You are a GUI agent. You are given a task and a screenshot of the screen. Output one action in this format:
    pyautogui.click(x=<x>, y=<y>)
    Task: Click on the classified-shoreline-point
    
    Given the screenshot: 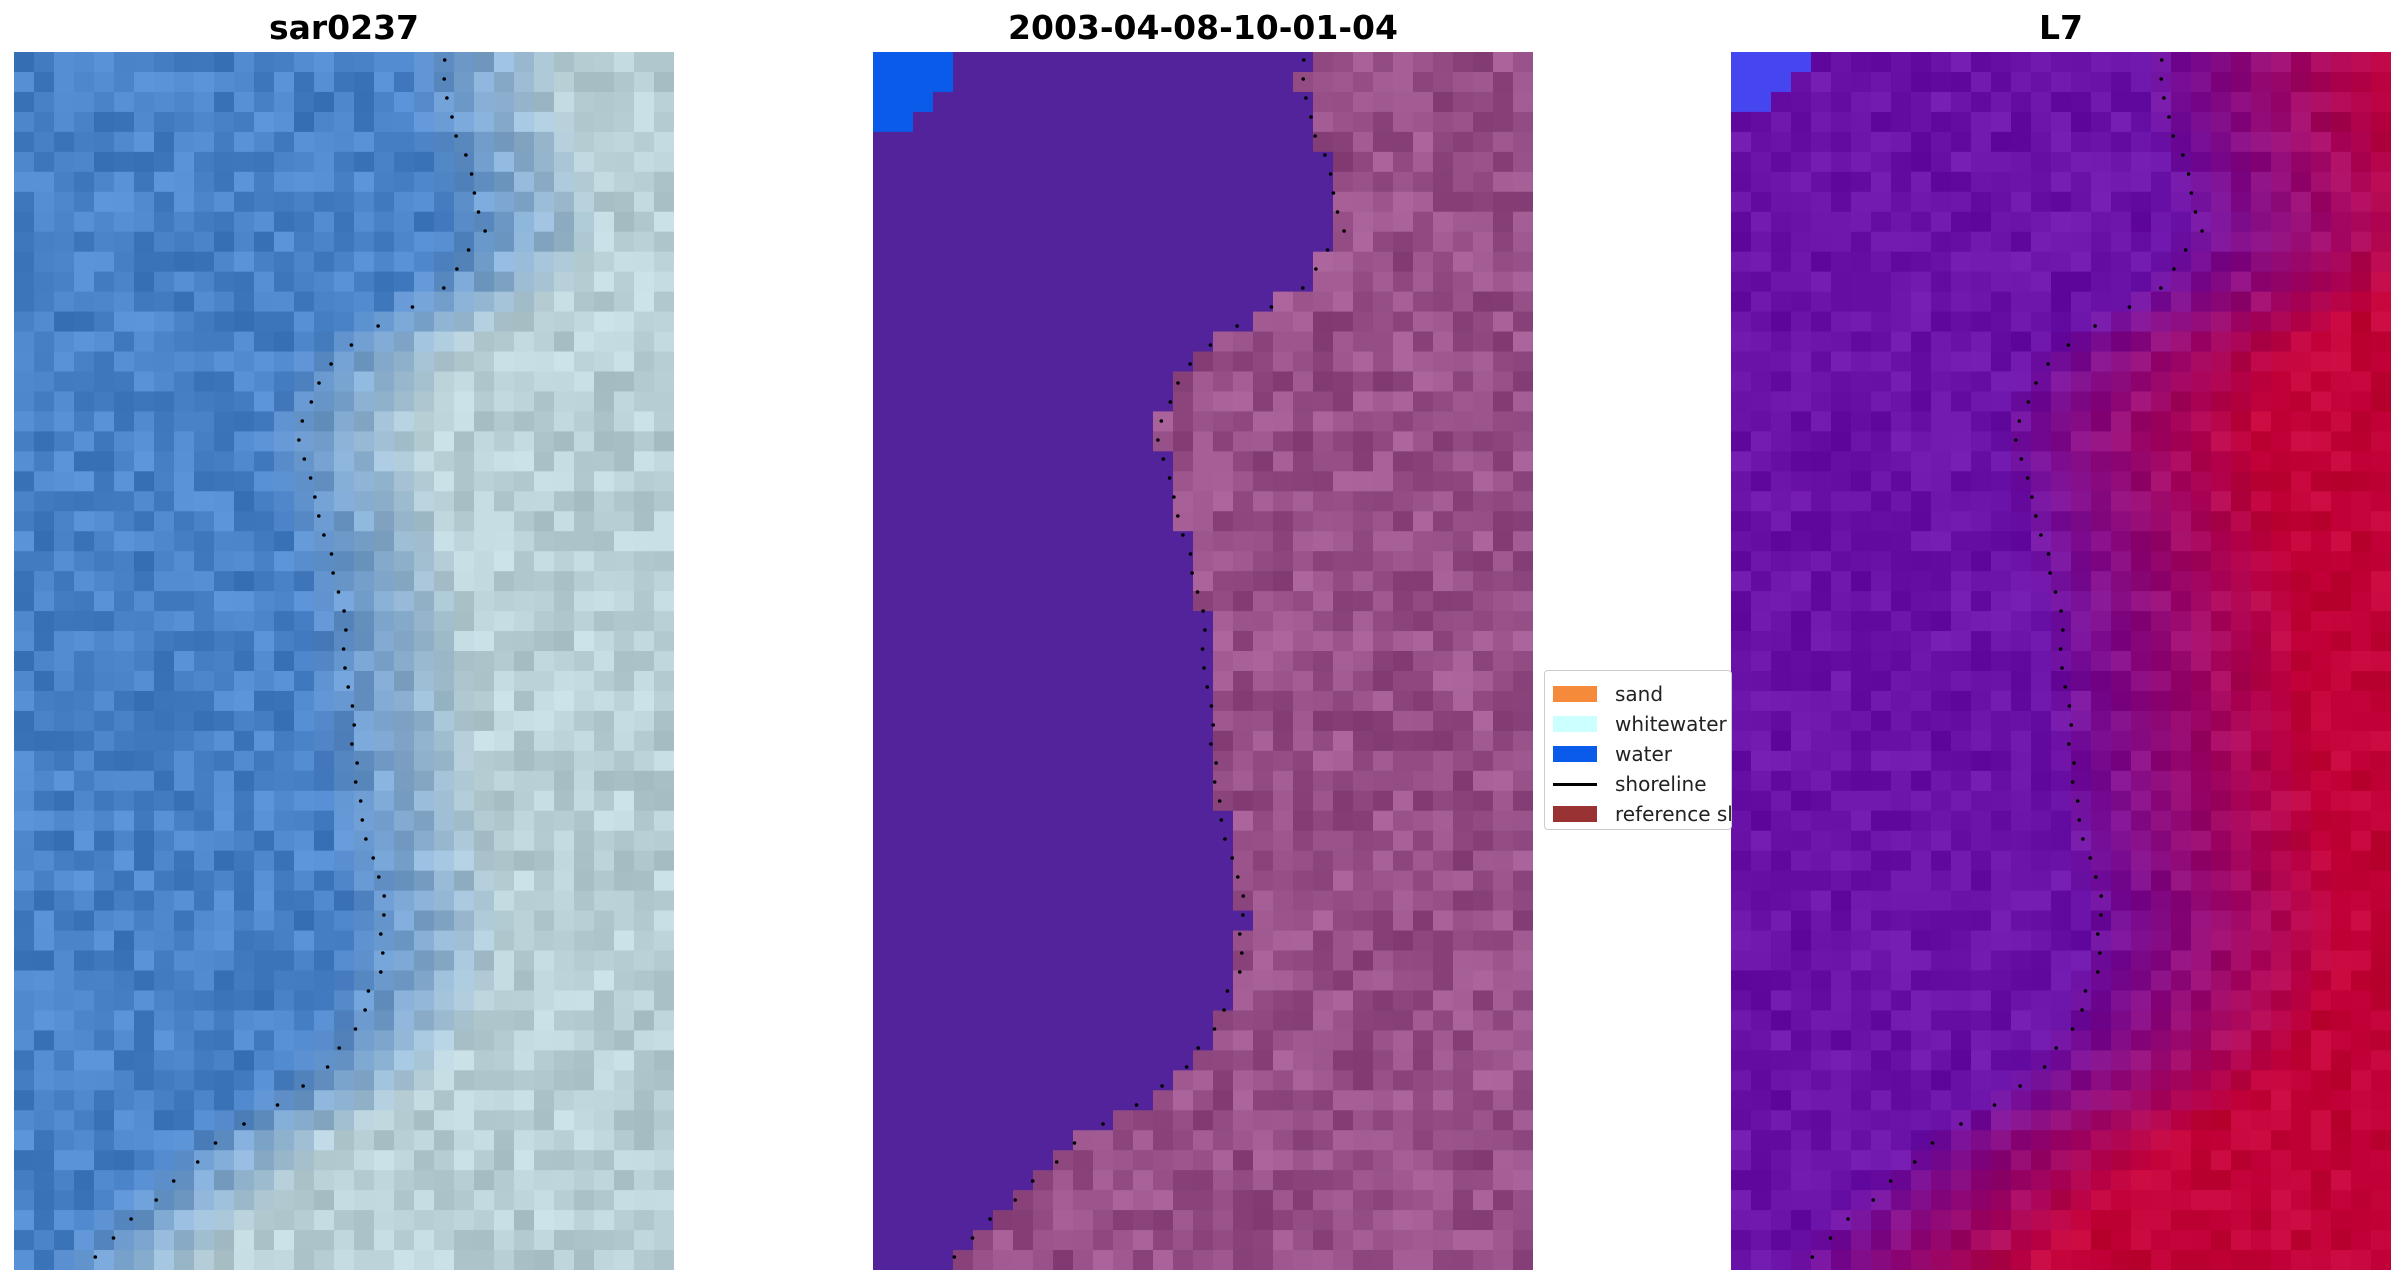 What is the action you would take?
    pyautogui.click(x=1183, y=535)
    